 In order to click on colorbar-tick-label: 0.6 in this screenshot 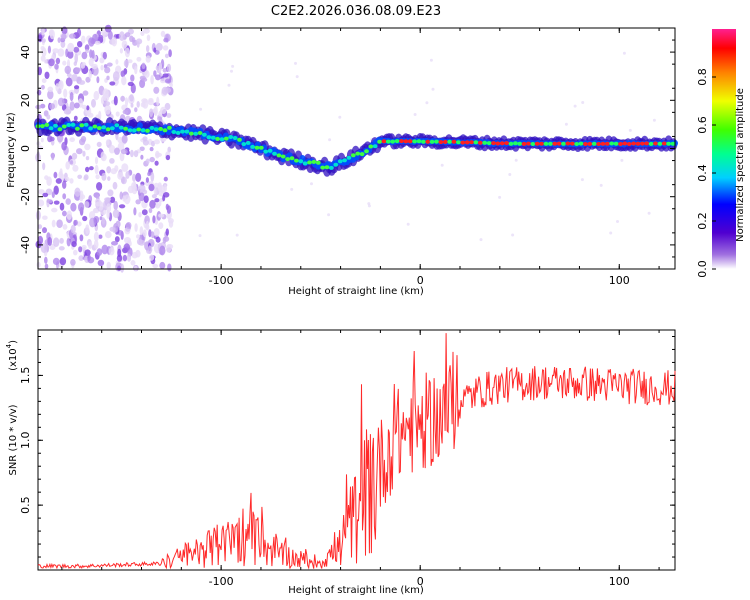, I will do `click(702, 125)`.